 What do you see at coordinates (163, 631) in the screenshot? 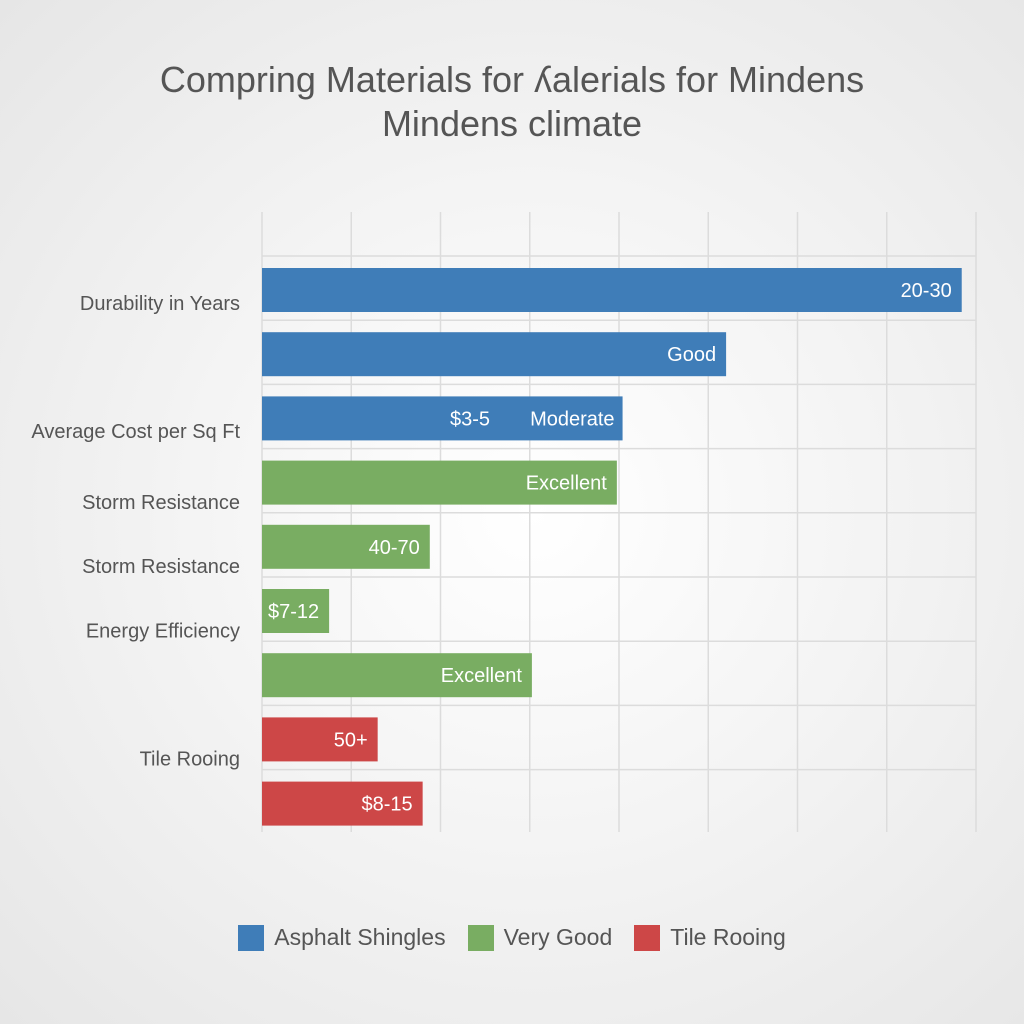
I see `category-label: Energy Efficiency` at bounding box center [163, 631].